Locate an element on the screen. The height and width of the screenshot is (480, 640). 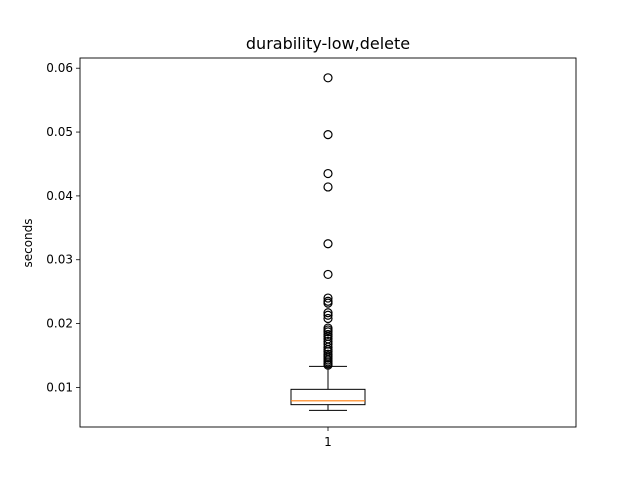
iqr-box is located at coordinates (328, 397).